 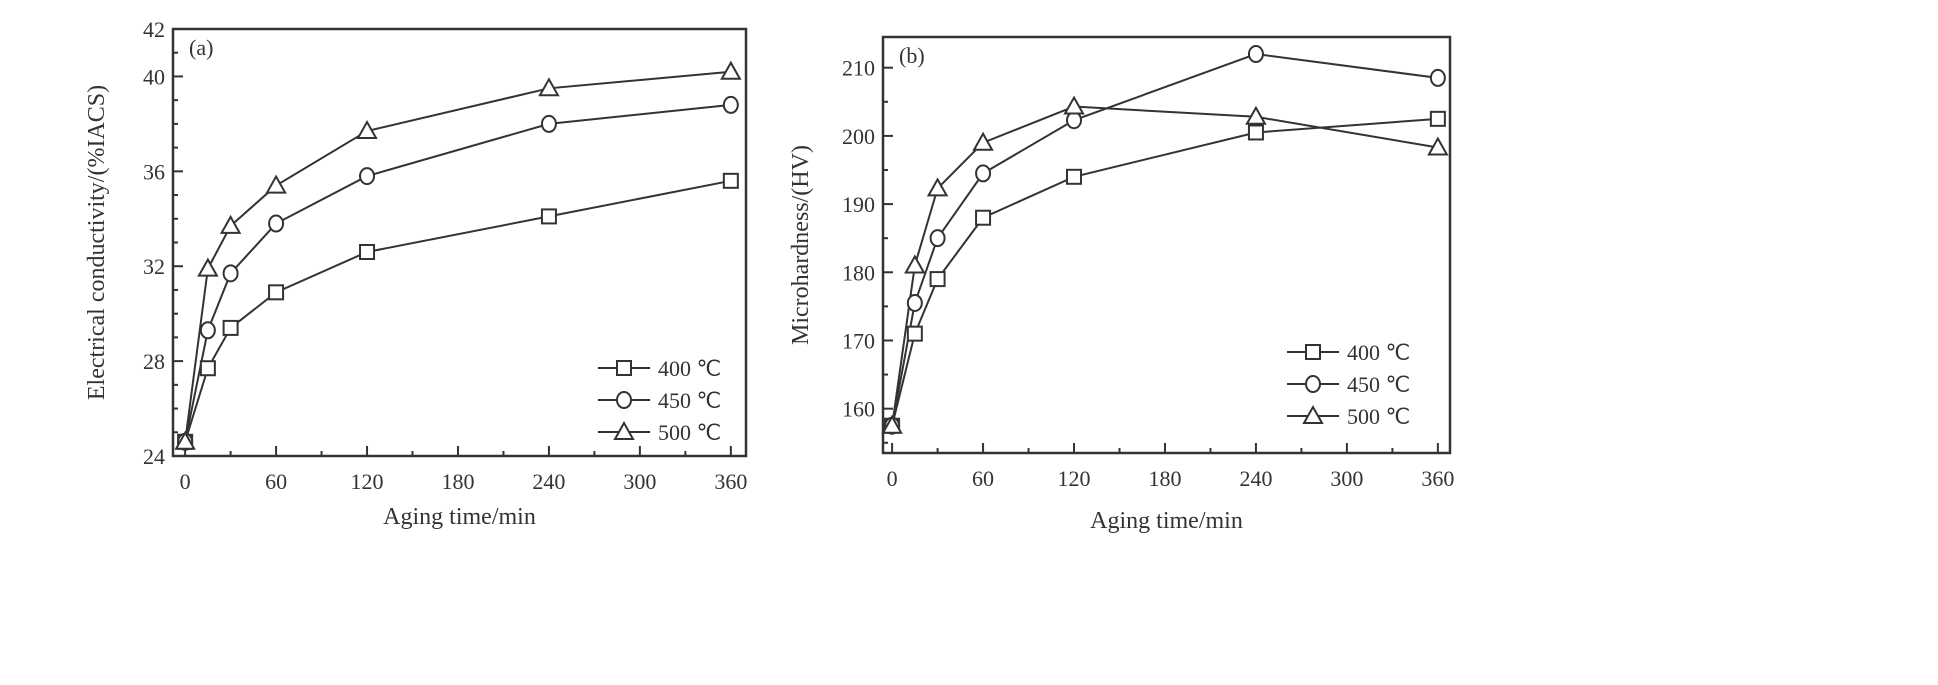 I want to click on minor-ticks-b, so click(x=1138, y=276).